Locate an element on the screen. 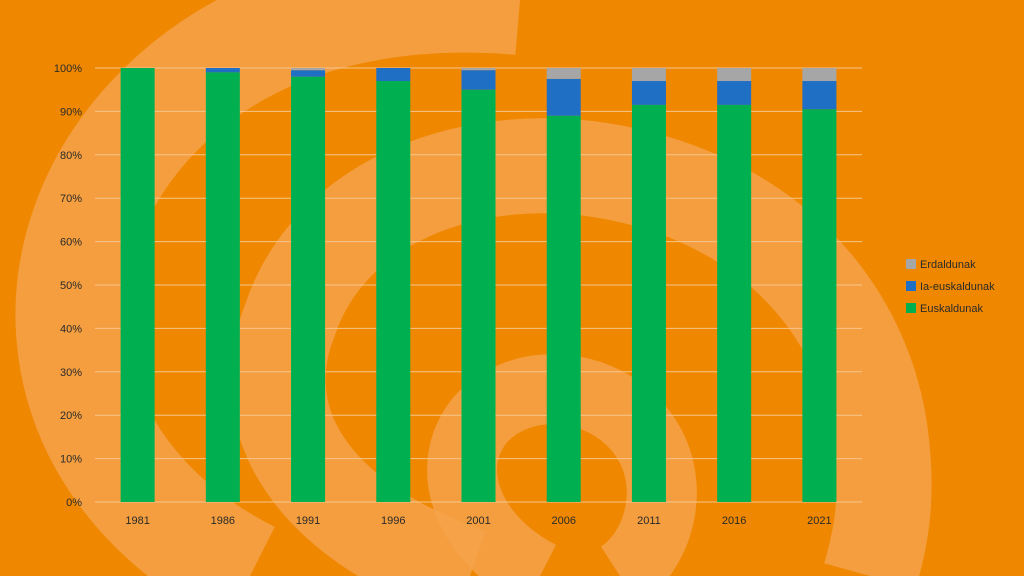 The height and width of the screenshot is (576, 1024). y-axis: 0% 10% 20% 30% 40% 50% 60% 70% 80% 90% 100% is located at coordinates (68, 286).